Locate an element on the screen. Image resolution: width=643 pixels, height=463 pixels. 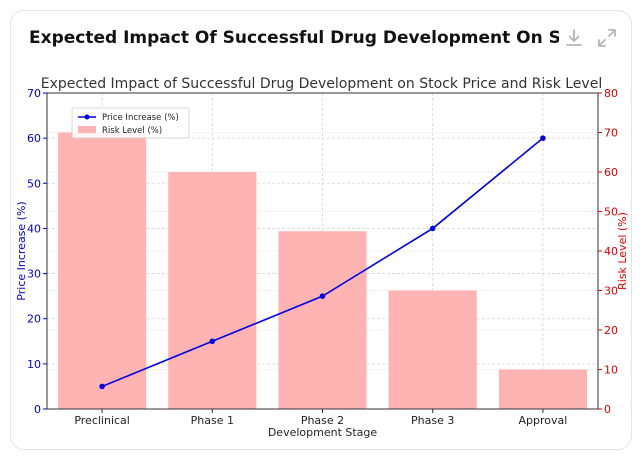
ytick-left-label: 60 is located at coordinates (34, 138).